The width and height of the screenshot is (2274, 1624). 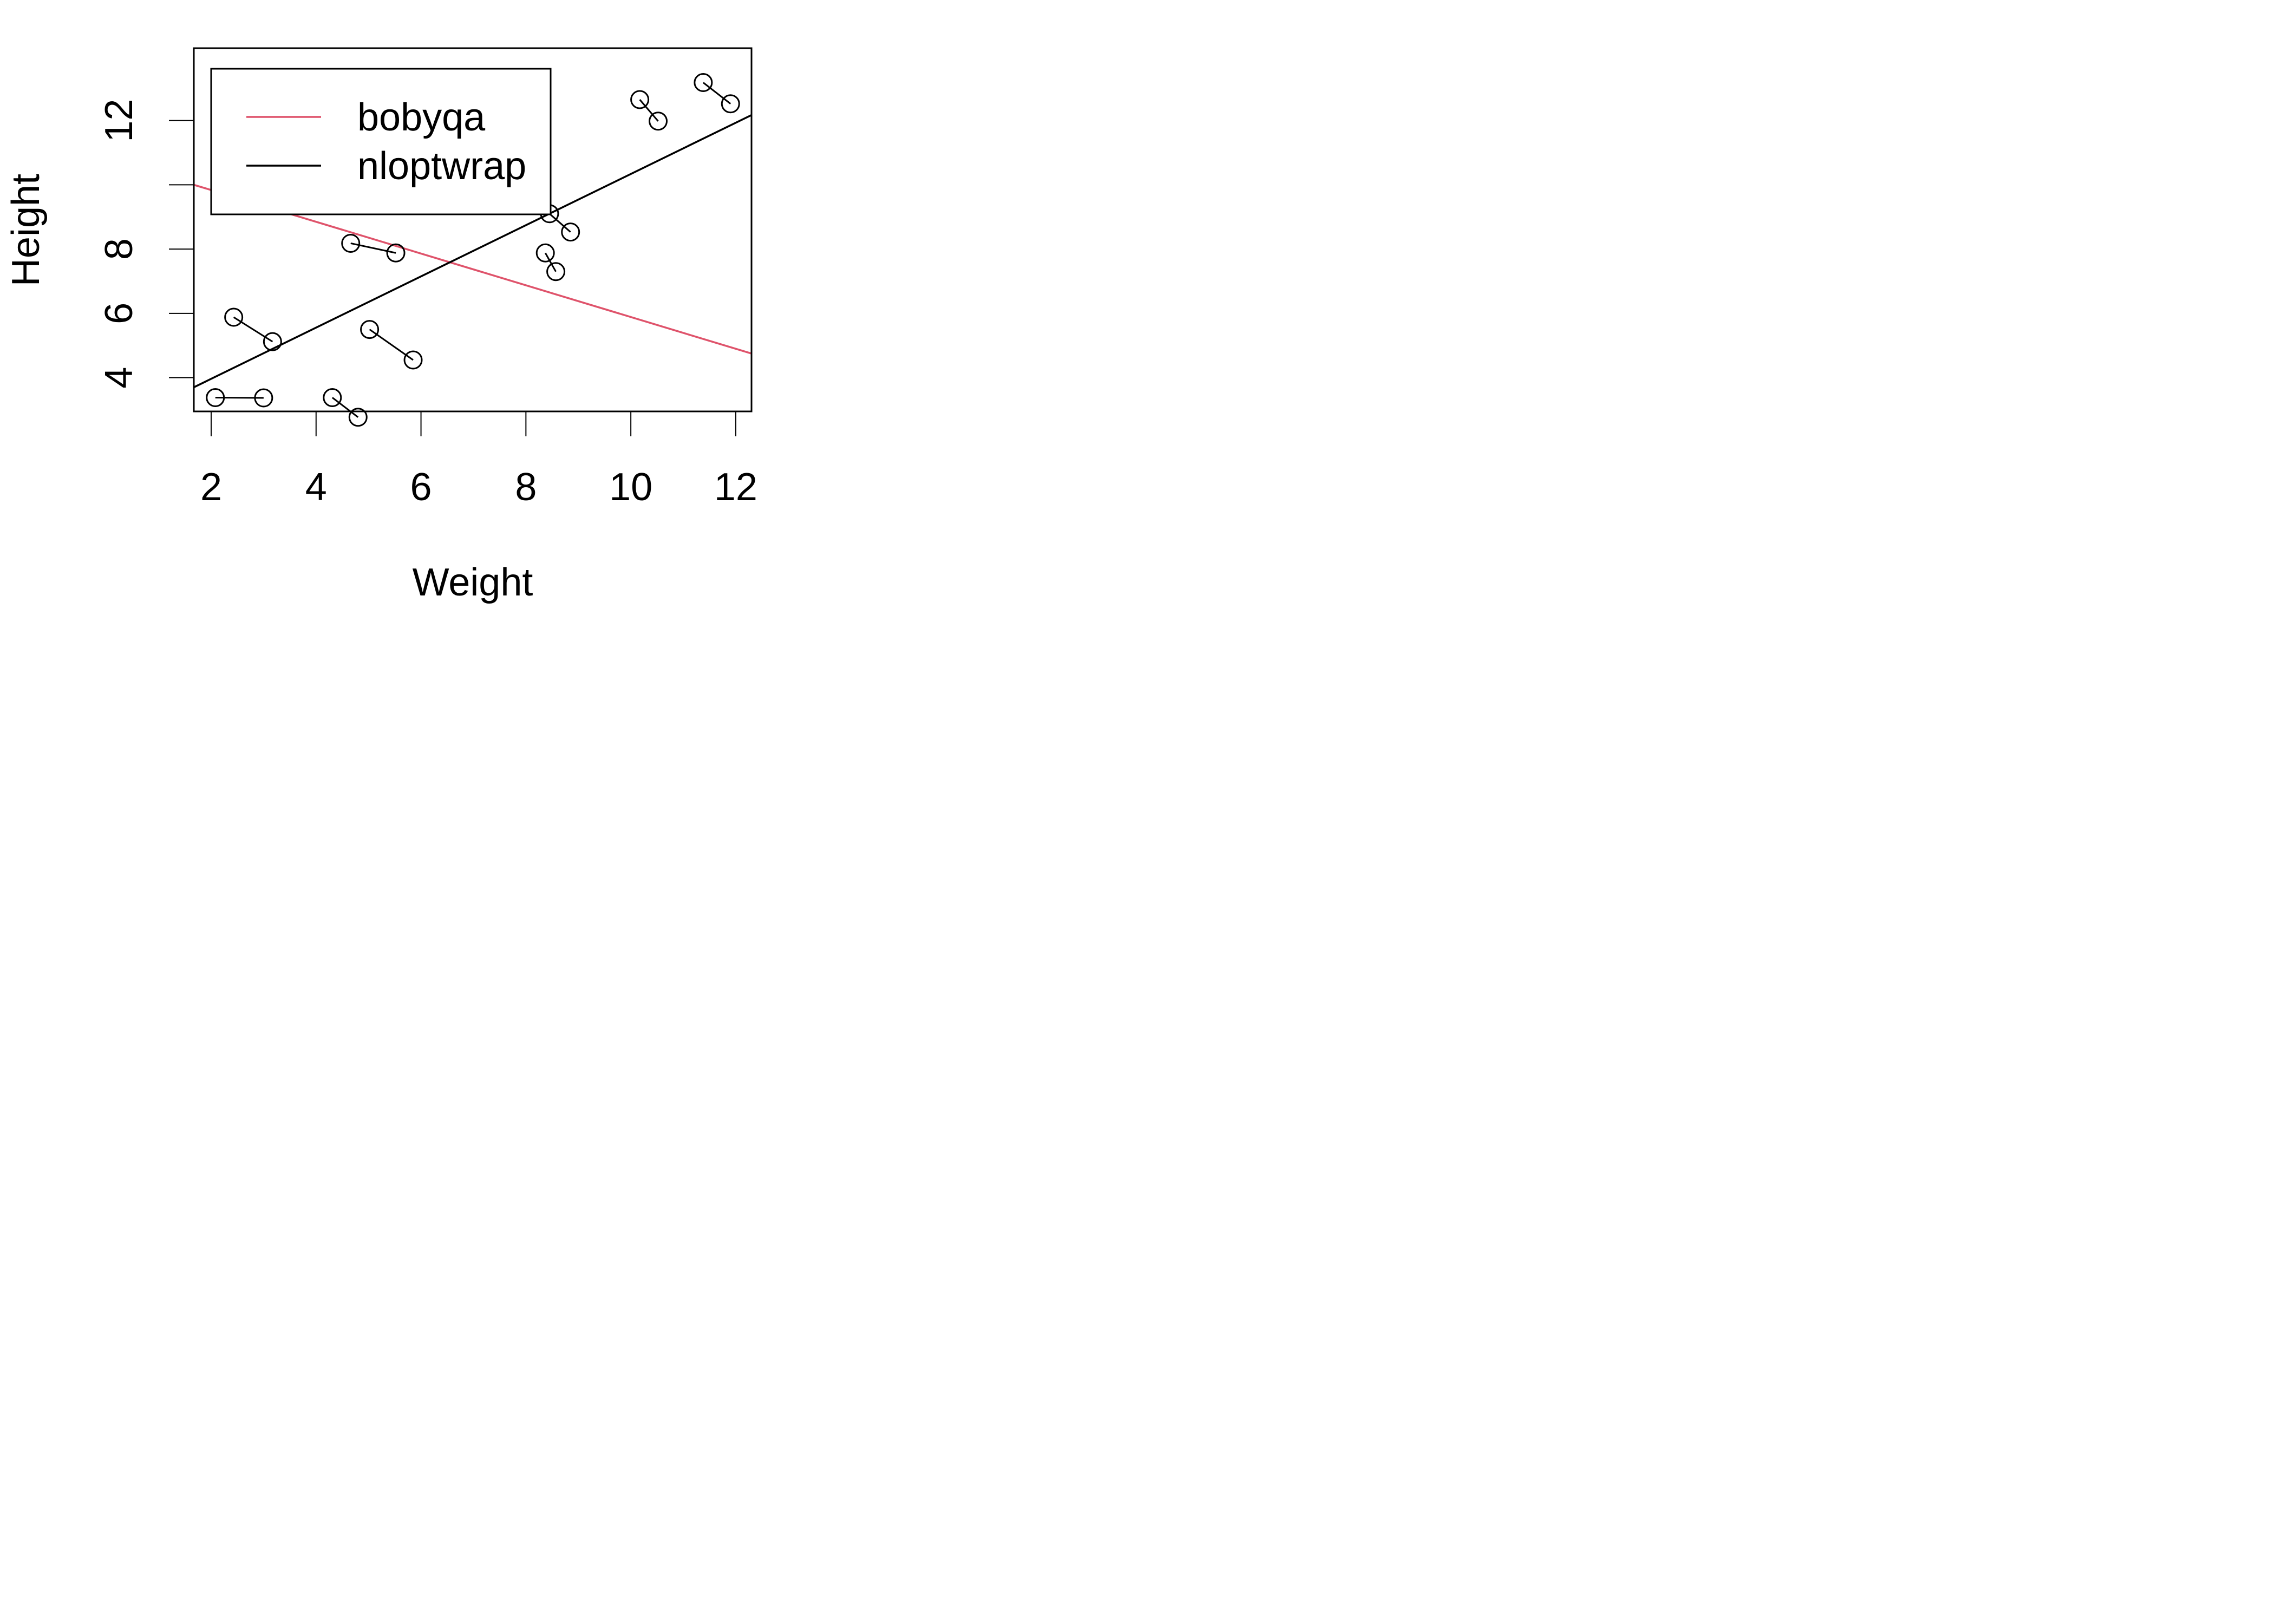 I want to click on plot-box, so click(x=473, y=230).